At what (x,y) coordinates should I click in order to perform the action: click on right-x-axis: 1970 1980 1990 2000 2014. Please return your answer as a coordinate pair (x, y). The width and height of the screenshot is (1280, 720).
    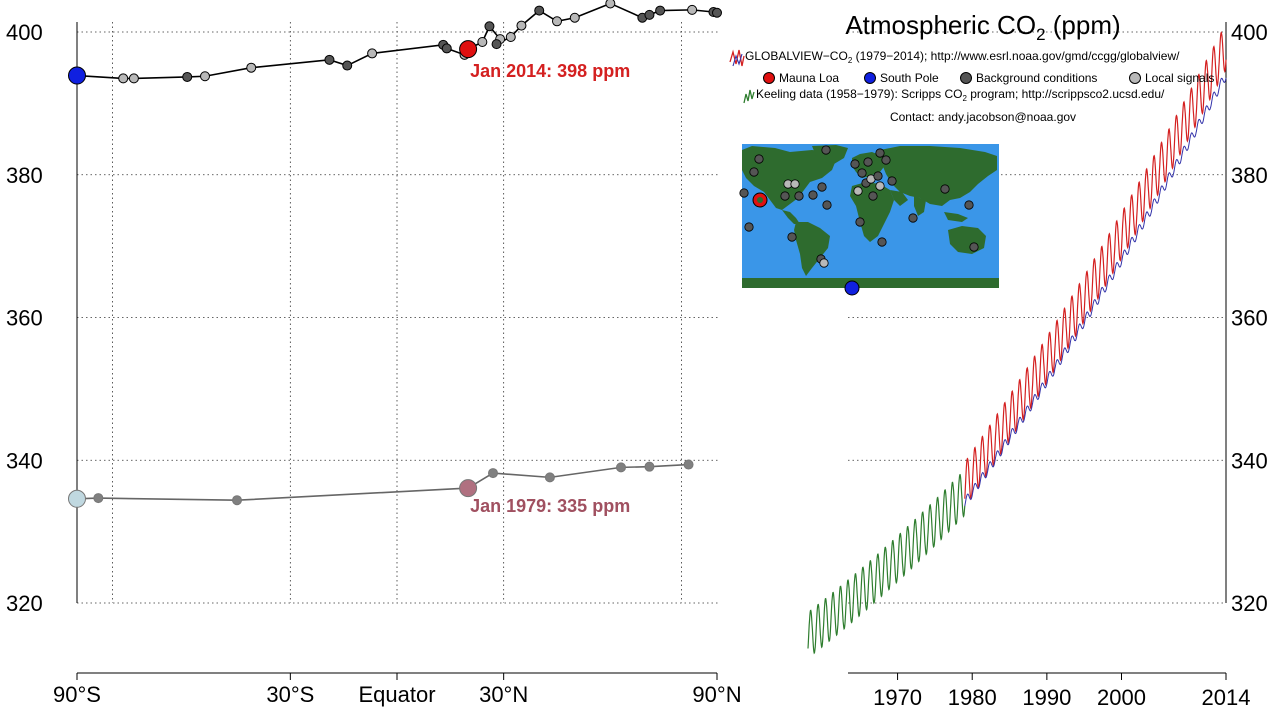
    Looking at the image, I should click on (1049, 691).